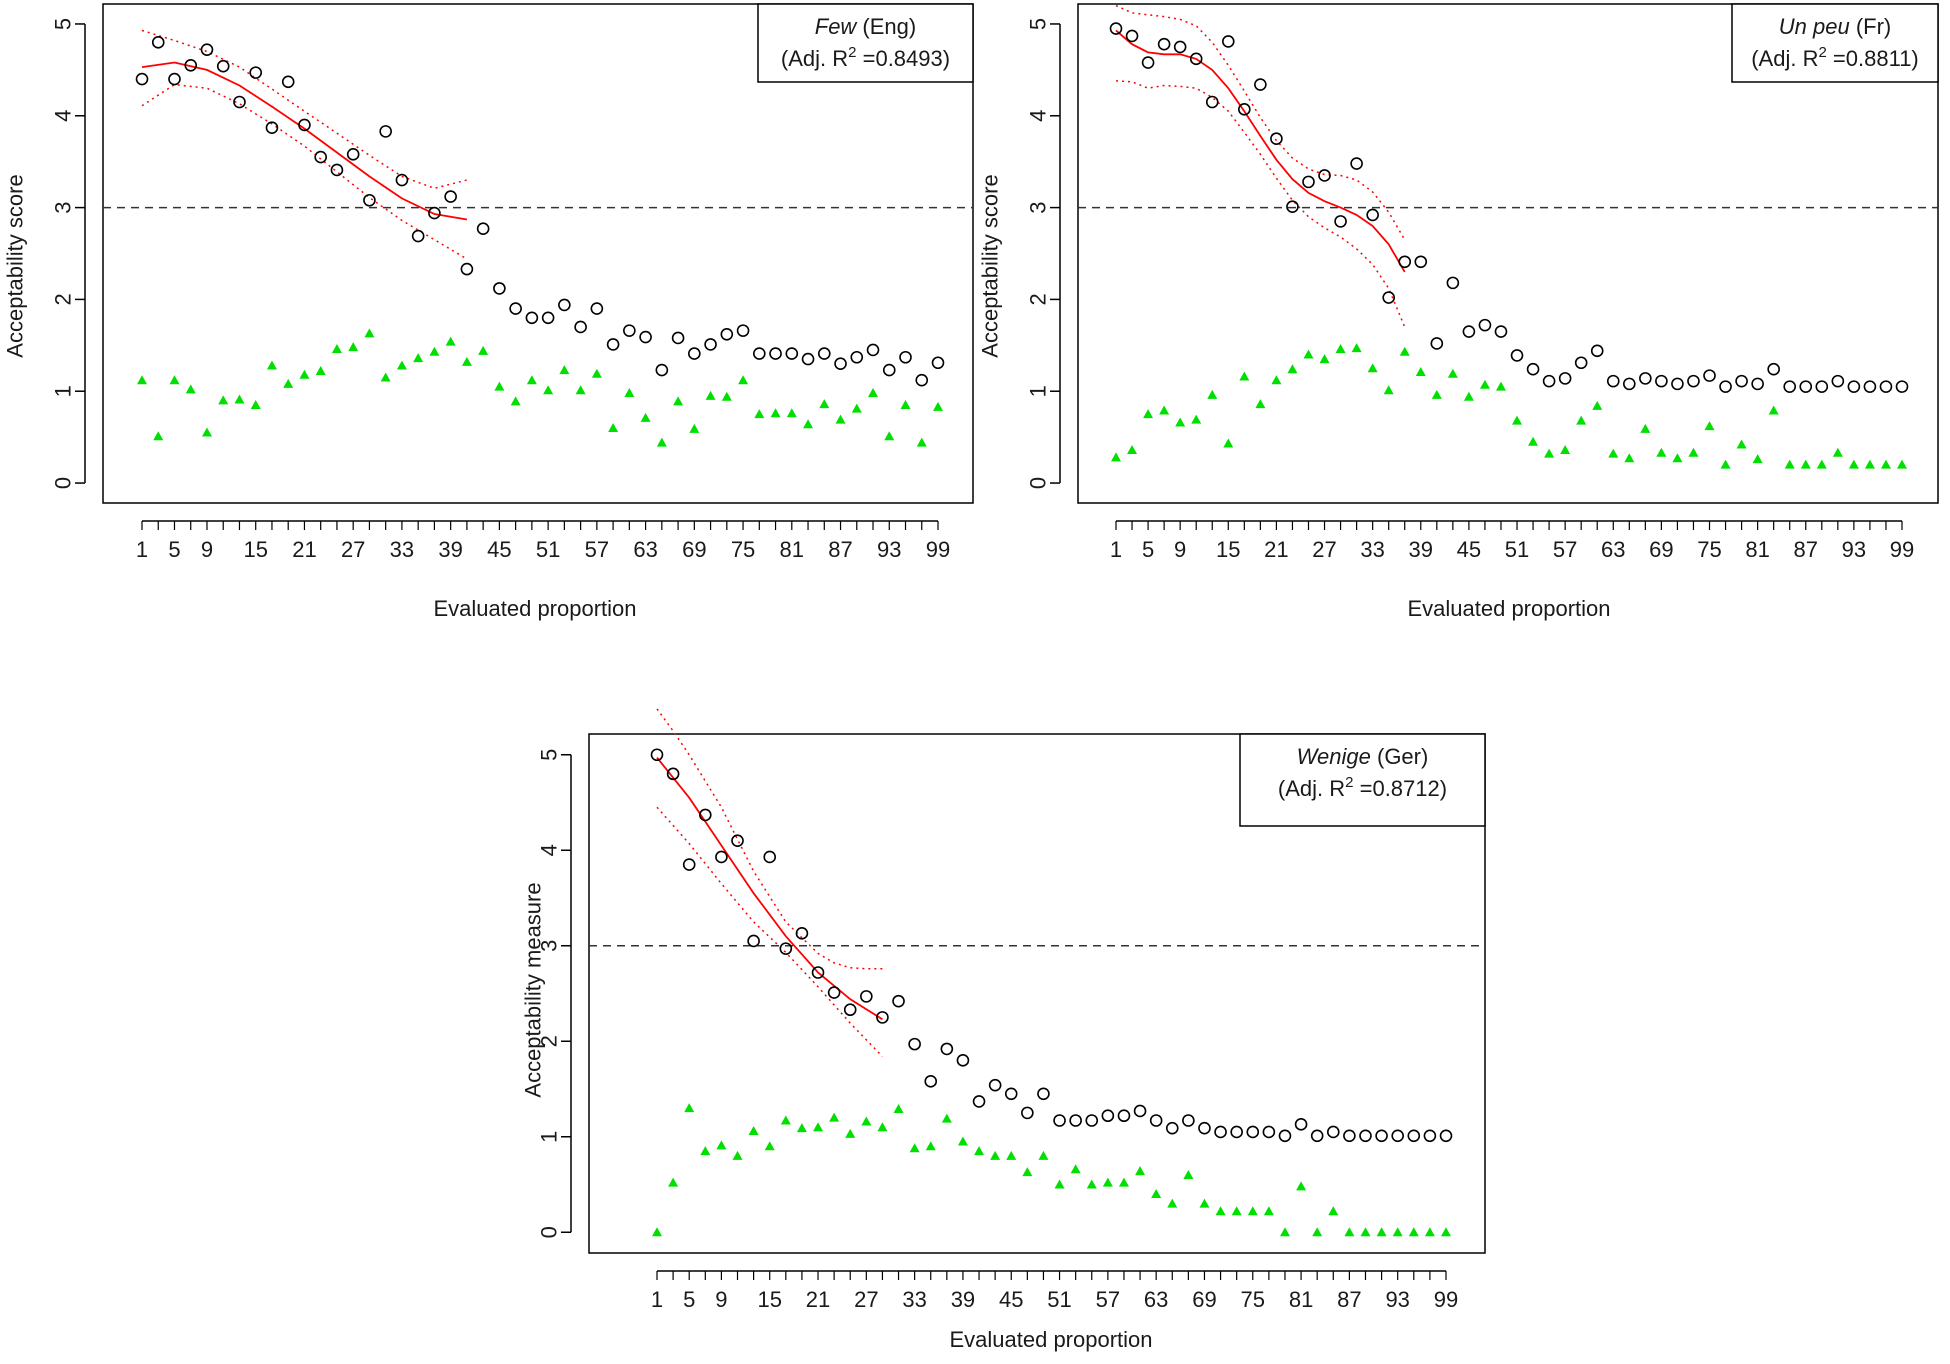  What do you see at coordinates (1324, 549) in the screenshot?
I see `x-tick-label: 27` at bounding box center [1324, 549].